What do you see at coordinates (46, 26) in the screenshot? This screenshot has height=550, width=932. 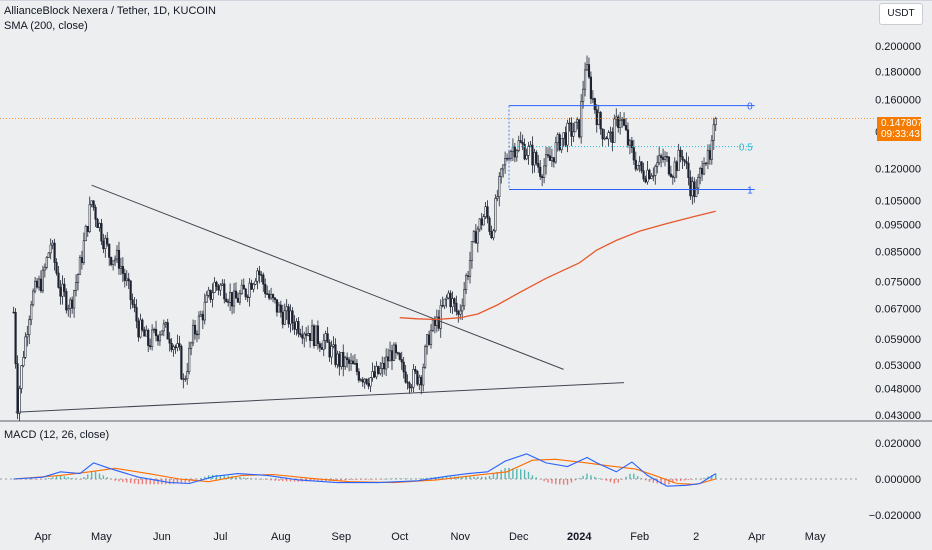 I see `sma-indicator-label: SMA (200, close)` at bounding box center [46, 26].